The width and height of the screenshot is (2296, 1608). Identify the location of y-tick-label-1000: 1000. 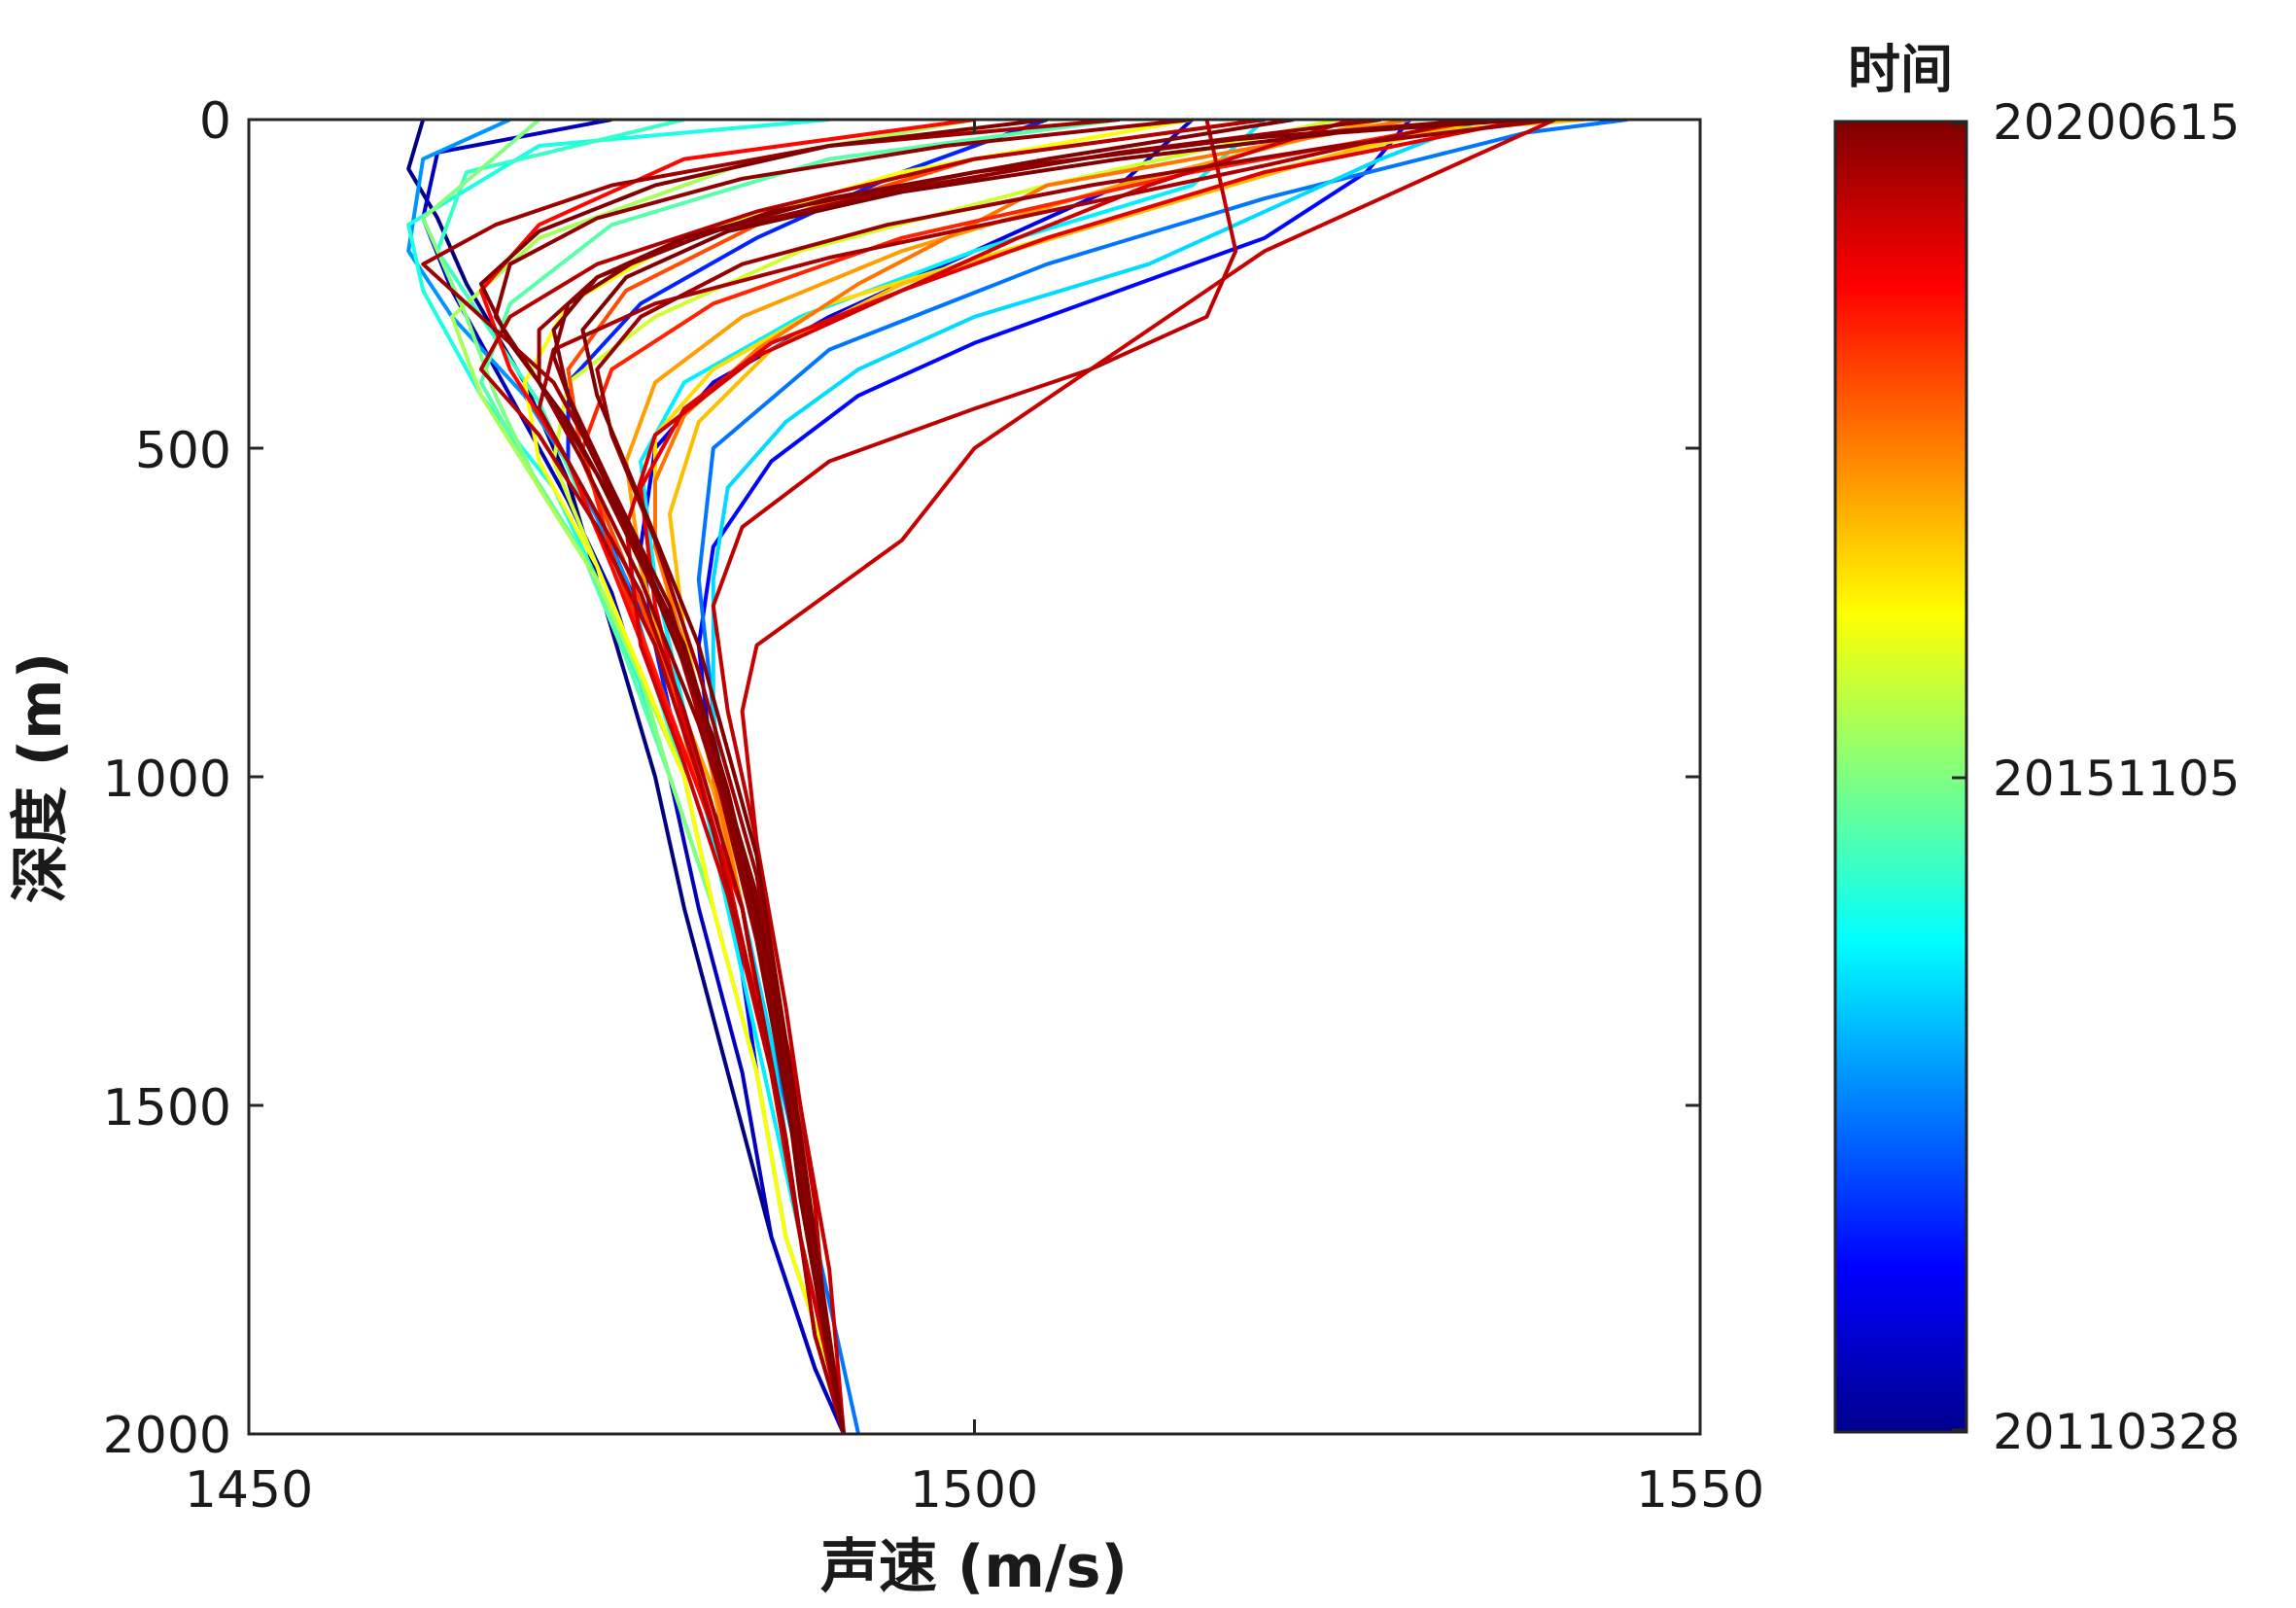
(167, 780).